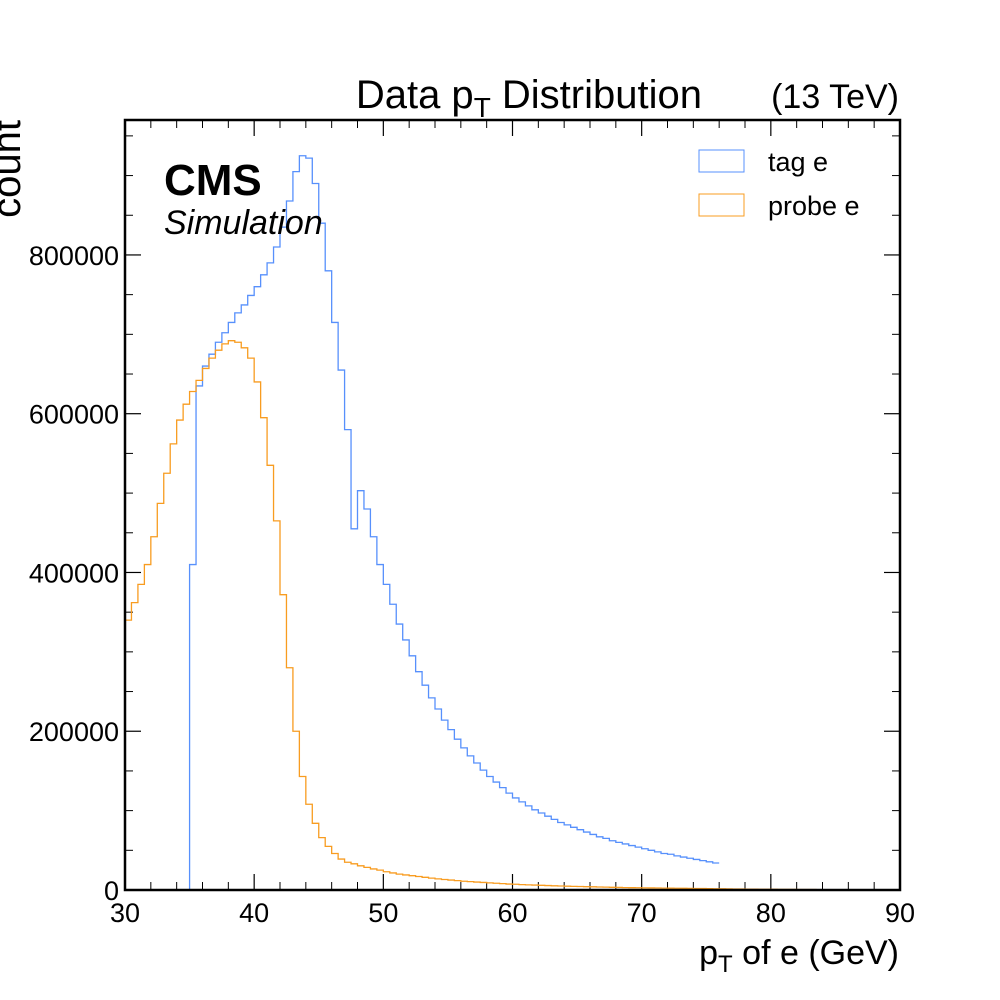 The image size is (1000, 1000). I want to click on legend-label-tag: tag e, so click(798, 162).